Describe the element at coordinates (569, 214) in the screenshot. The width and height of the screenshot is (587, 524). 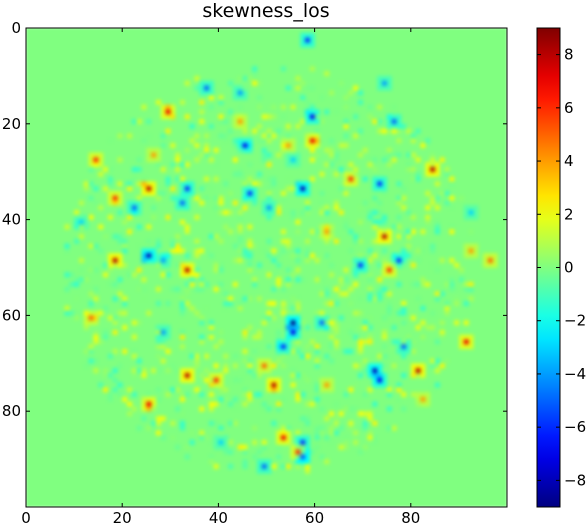
I see `colorbar-tick-label: 2` at that location.